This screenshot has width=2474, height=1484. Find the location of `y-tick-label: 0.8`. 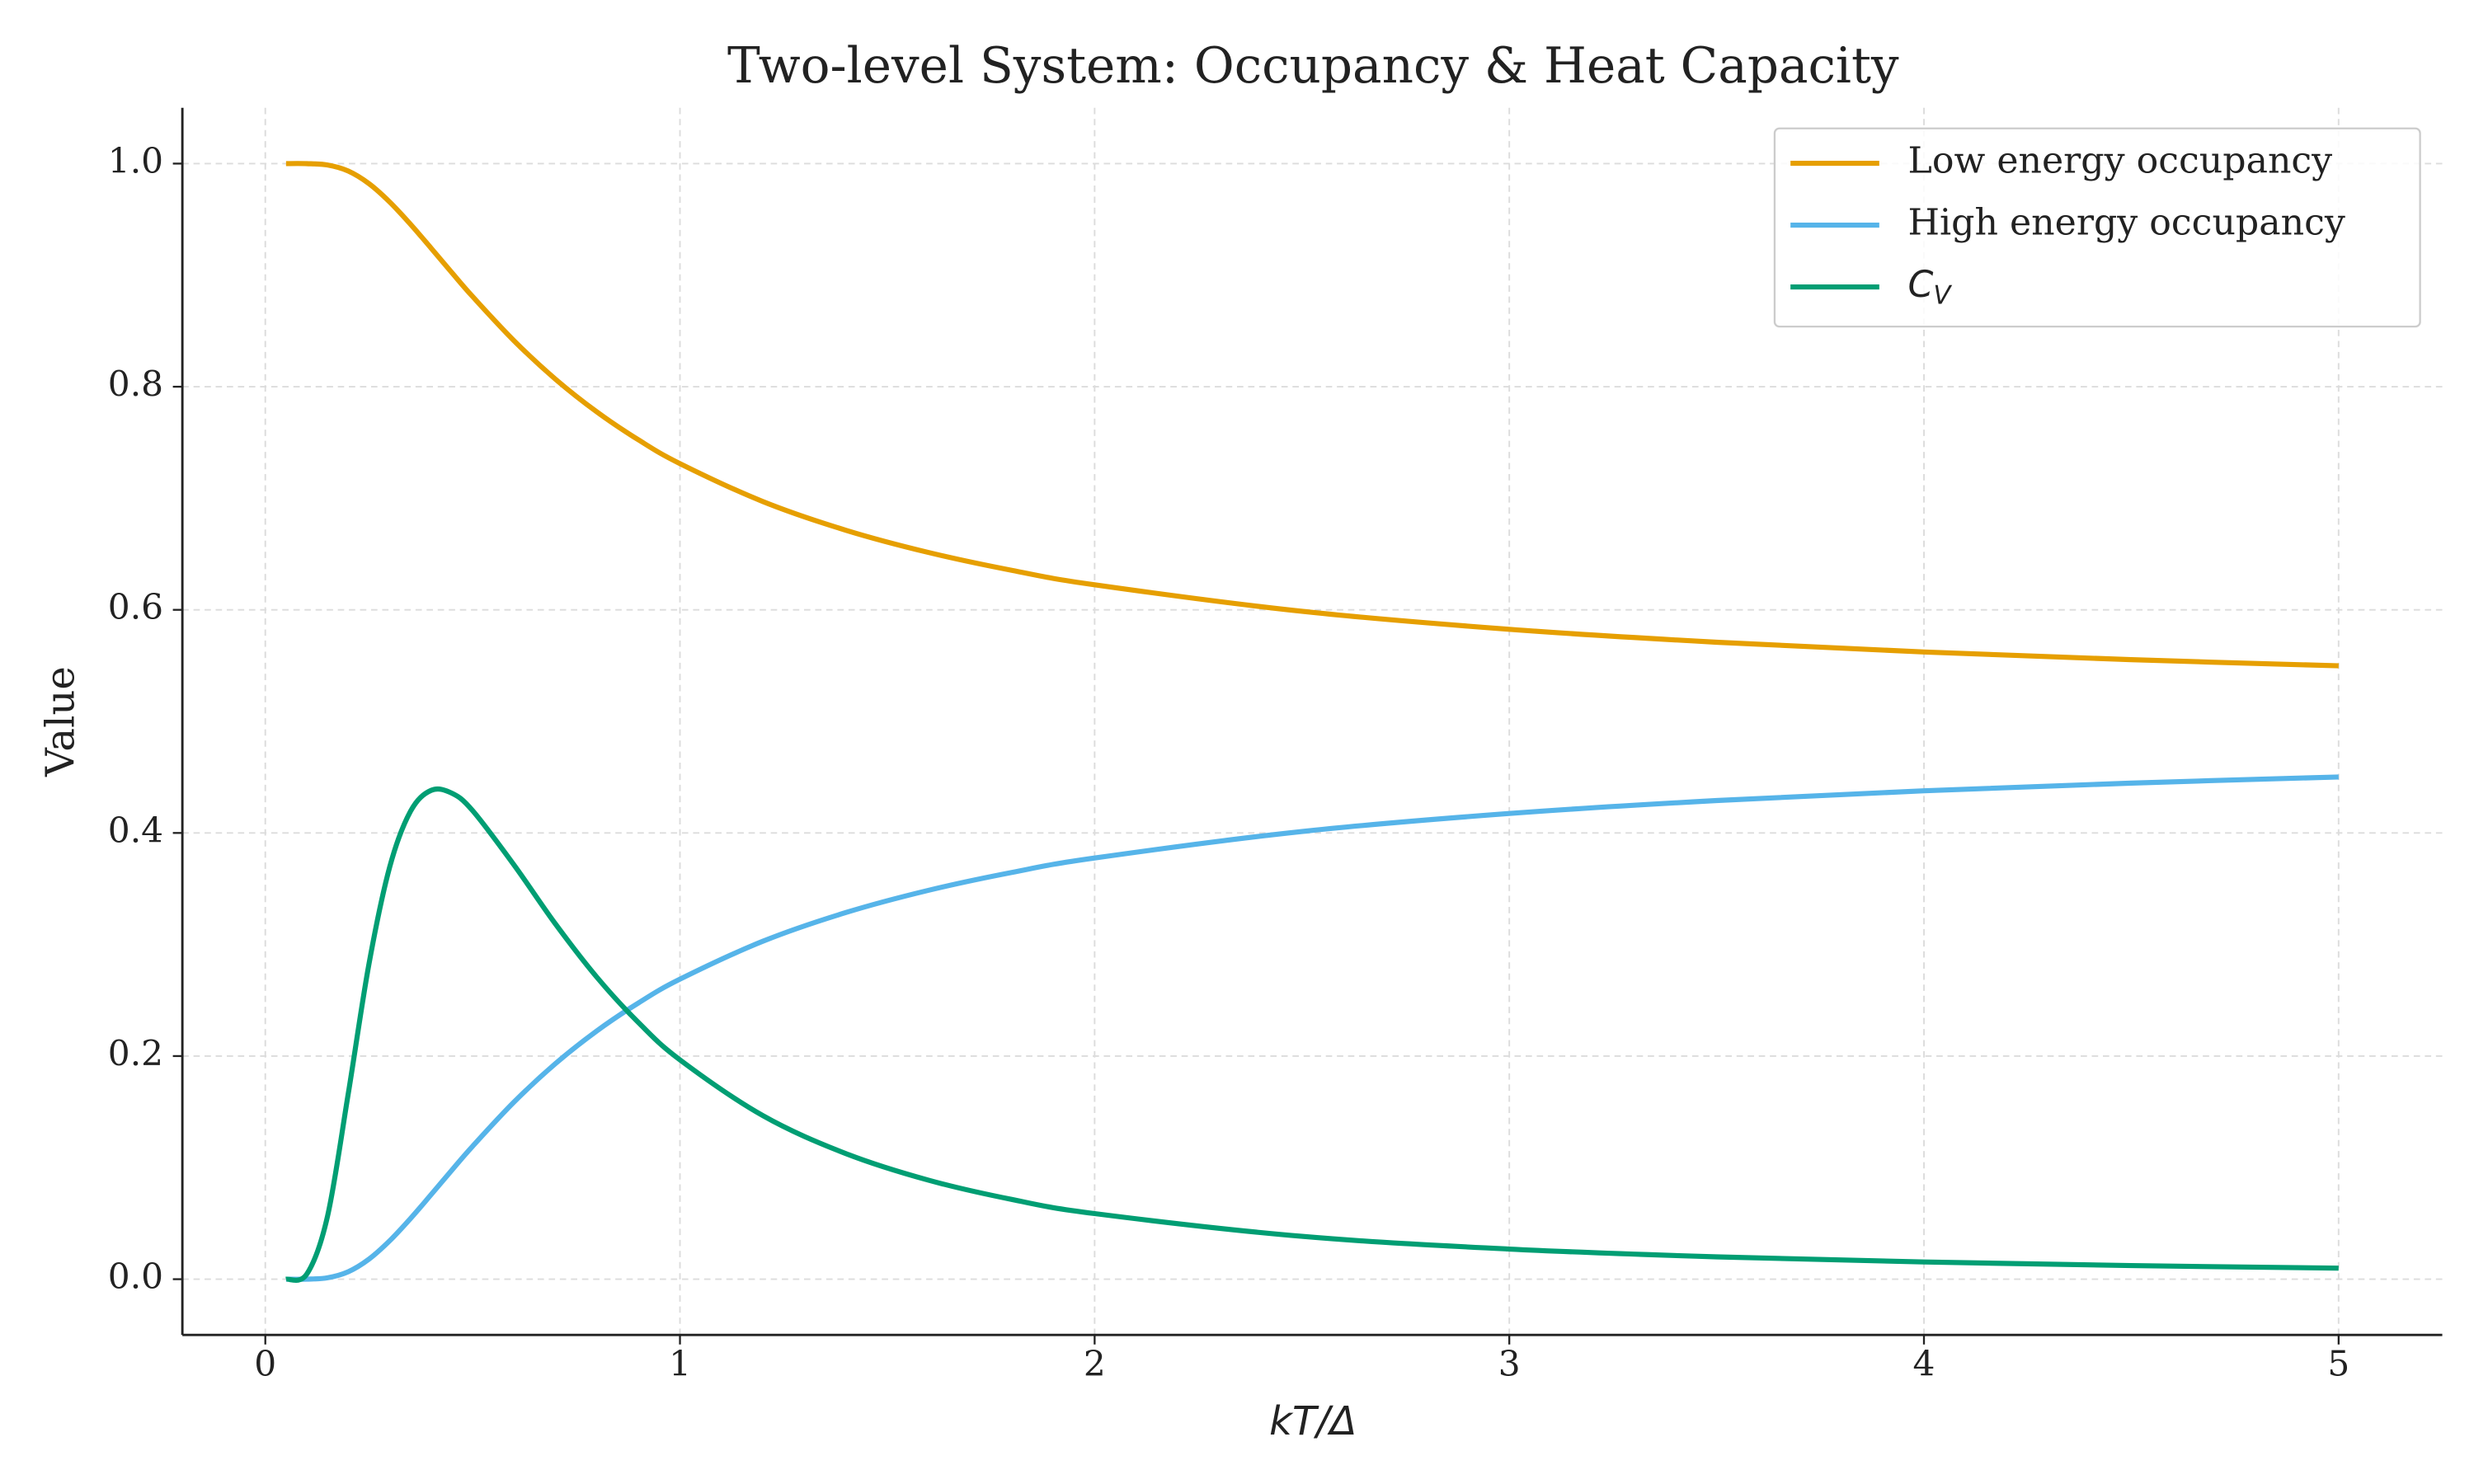

y-tick-label: 0.8 is located at coordinates (135, 384).